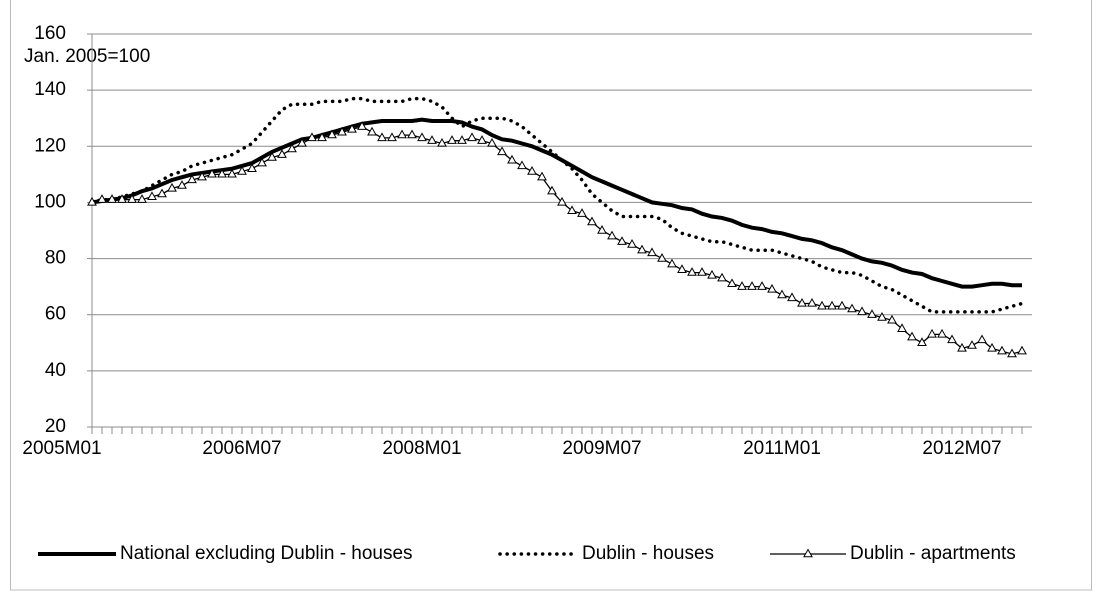  I want to click on y-tick-label: 60, so click(55, 314).